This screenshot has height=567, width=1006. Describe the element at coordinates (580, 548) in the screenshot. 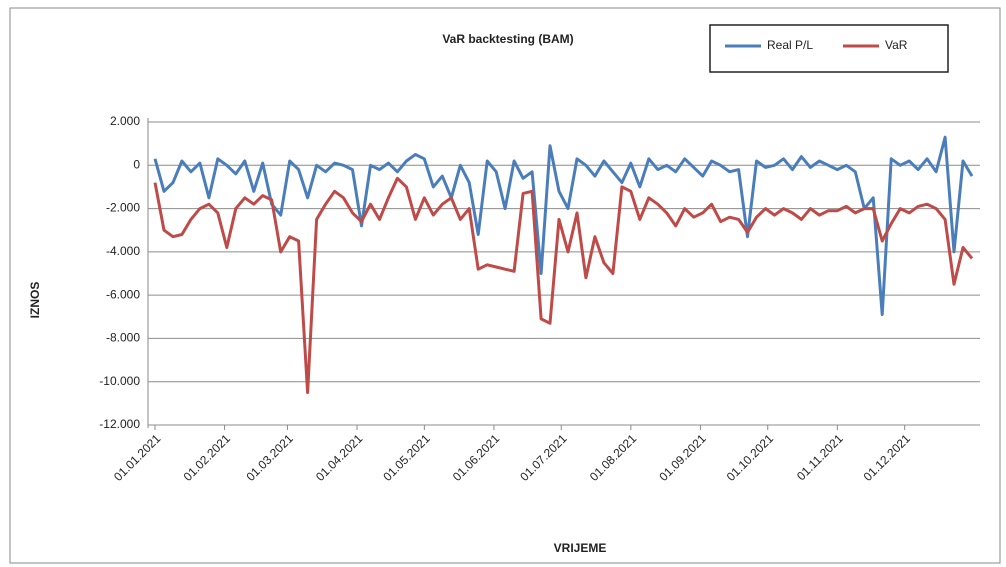

I see `x-axis-title: VRIJEME` at that location.